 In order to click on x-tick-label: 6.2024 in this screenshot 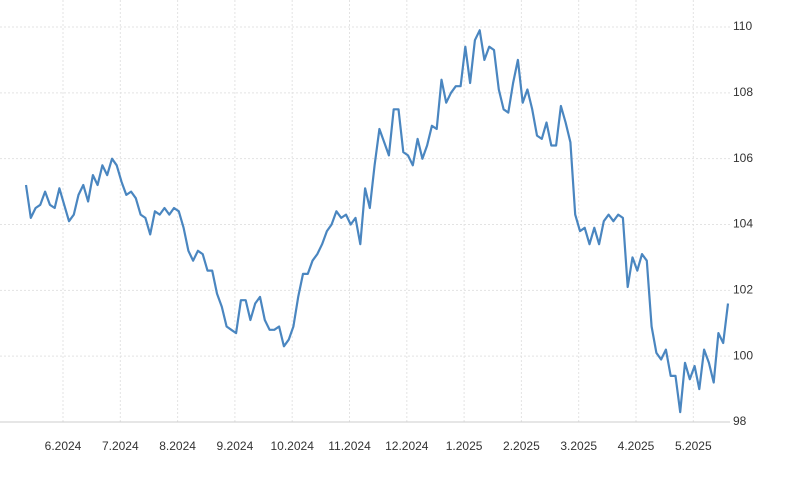, I will do `click(63, 446)`.